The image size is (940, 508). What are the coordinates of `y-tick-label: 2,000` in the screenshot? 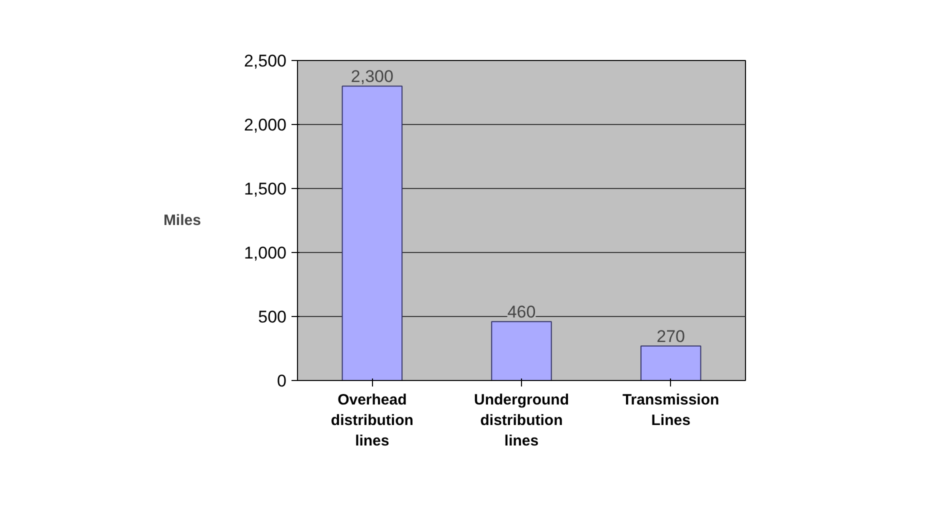 It's located at (265, 125).